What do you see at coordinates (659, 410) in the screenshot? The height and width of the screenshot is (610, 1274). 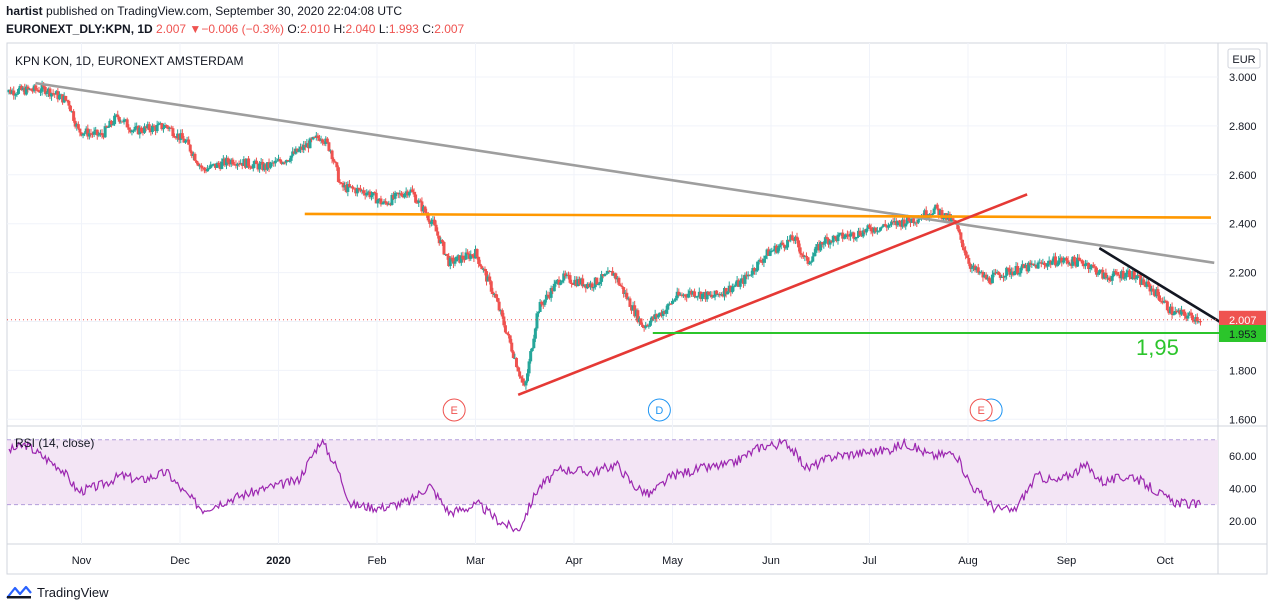 I see `dividend-marker` at bounding box center [659, 410].